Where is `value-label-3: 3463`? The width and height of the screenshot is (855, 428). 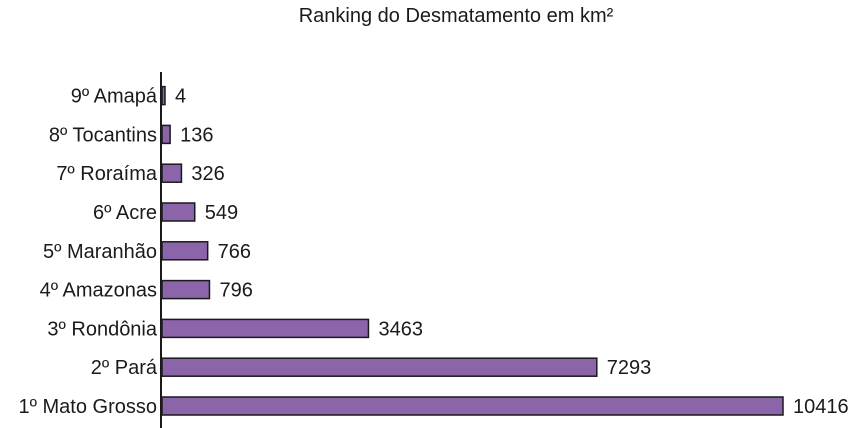
value-label-3: 3463 is located at coordinates (400, 329).